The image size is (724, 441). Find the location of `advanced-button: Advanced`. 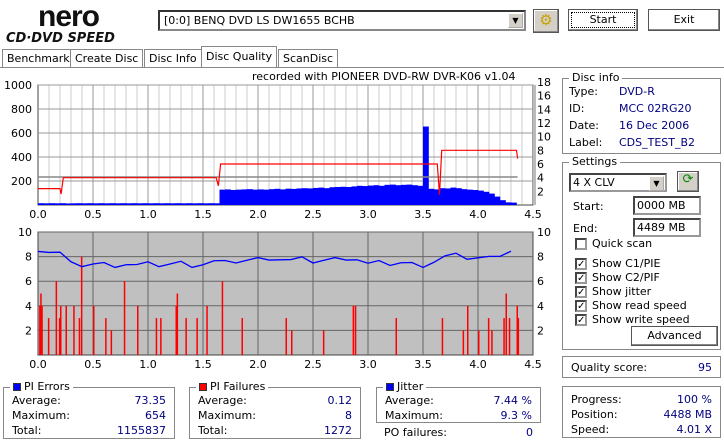

advanced-button: Advanced is located at coordinates (674, 336).